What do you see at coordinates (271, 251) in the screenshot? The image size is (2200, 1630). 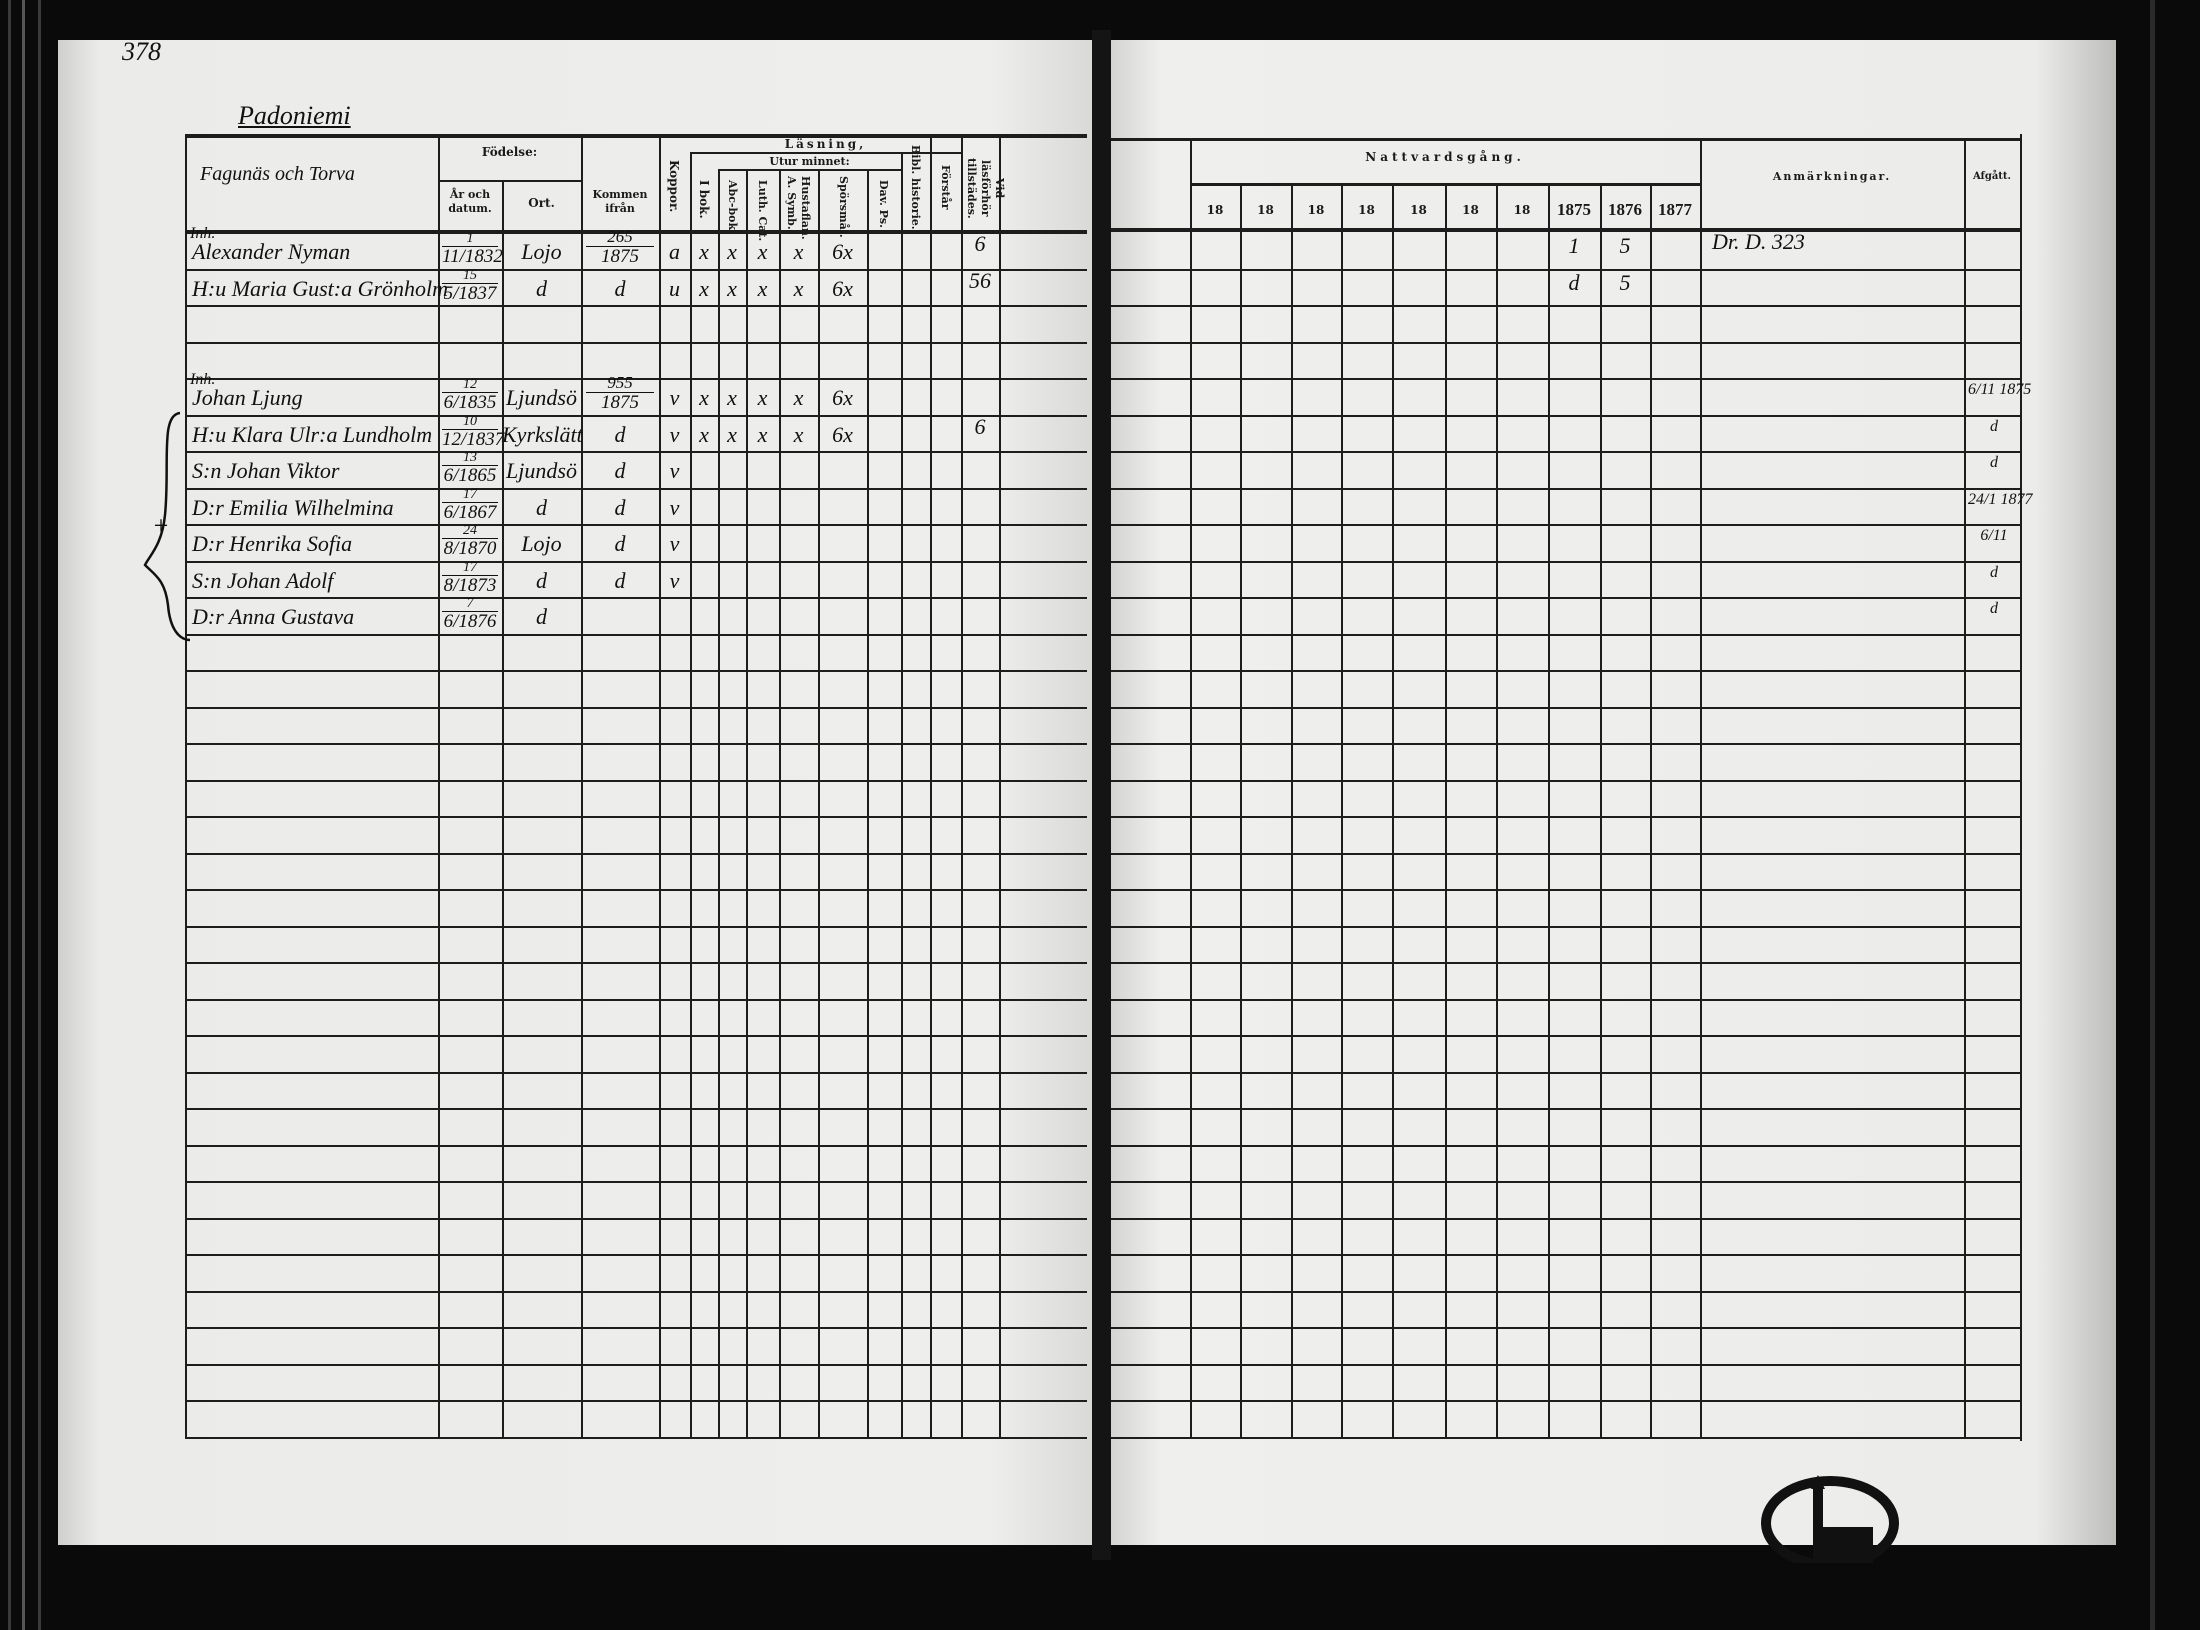 I see `person-name: Alexander Nyman` at bounding box center [271, 251].